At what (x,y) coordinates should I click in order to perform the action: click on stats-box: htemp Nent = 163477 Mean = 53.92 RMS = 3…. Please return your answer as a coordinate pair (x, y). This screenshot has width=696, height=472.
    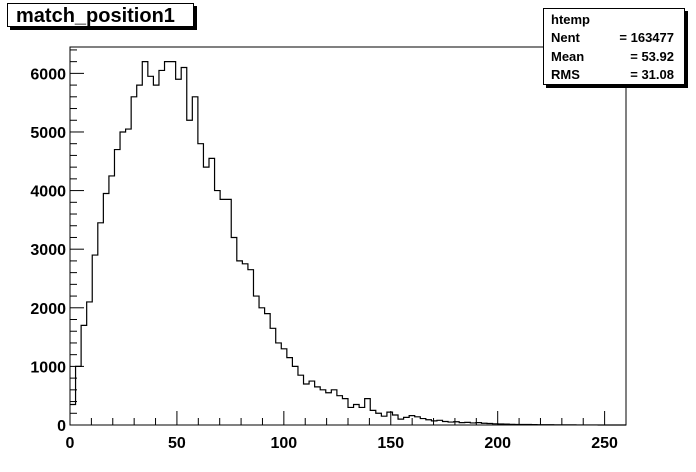
    Looking at the image, I should click on (614, 46).